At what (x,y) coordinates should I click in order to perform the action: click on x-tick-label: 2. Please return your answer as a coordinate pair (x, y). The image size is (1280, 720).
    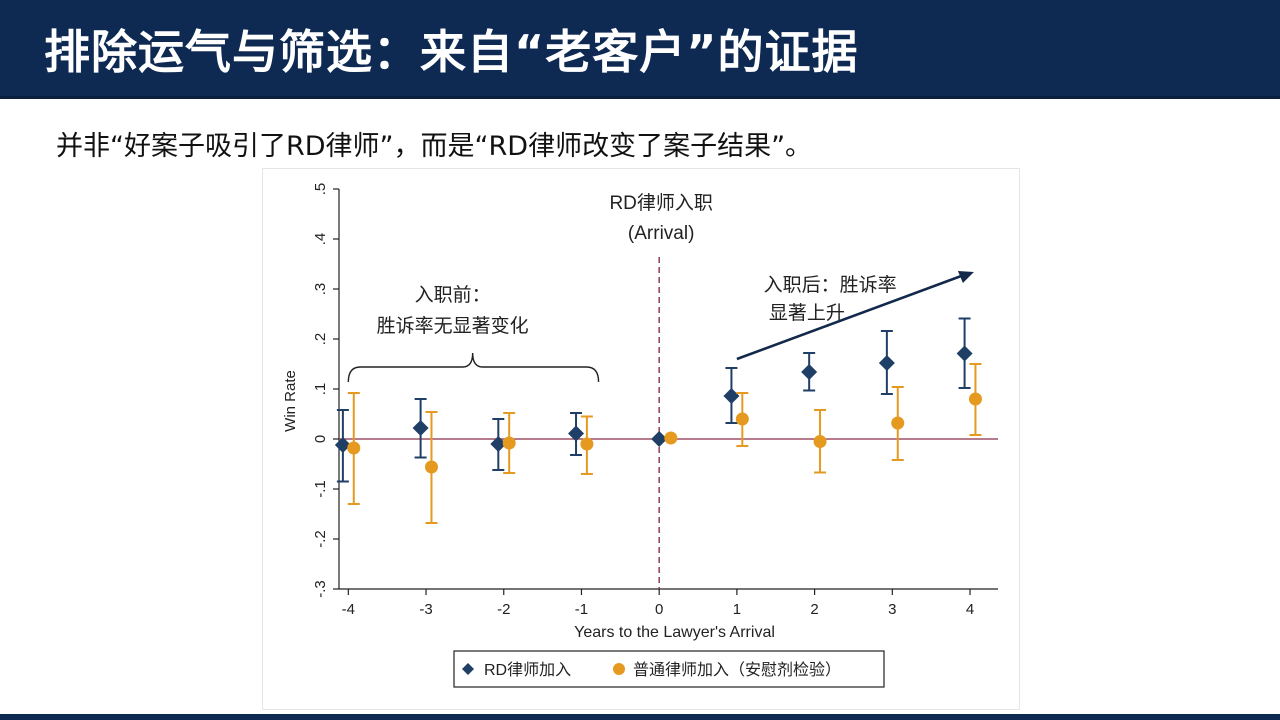
    Looking at the image, I should click on (814, 609).